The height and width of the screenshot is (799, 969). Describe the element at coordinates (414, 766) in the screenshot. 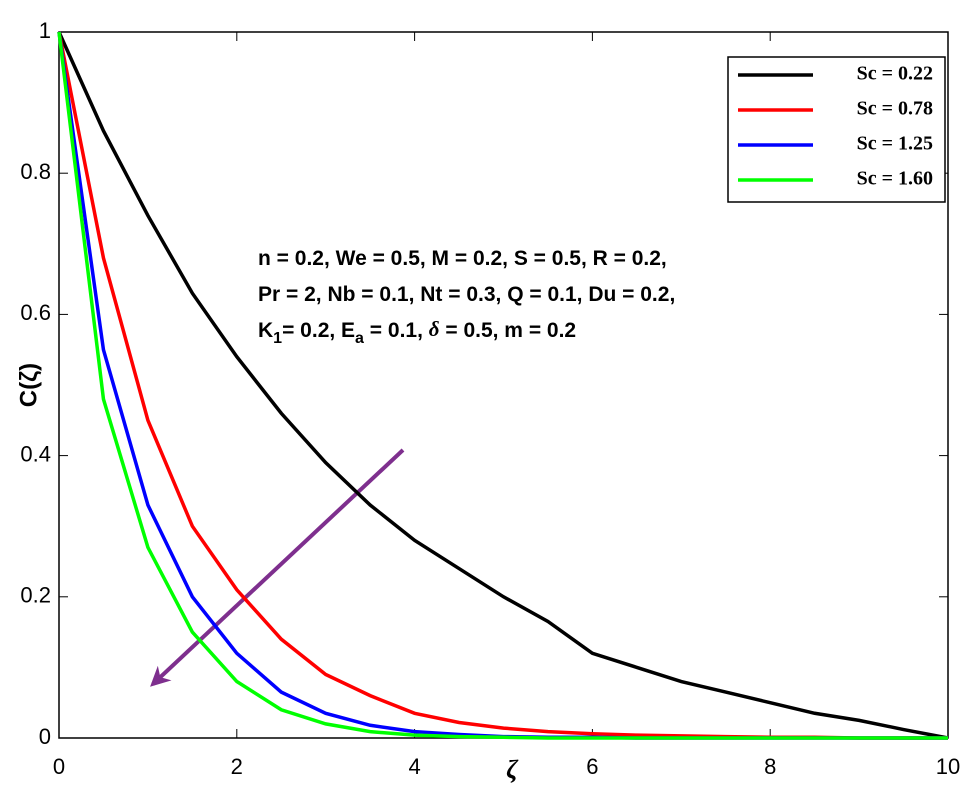

I see `x-tick-label: 4` at that location.